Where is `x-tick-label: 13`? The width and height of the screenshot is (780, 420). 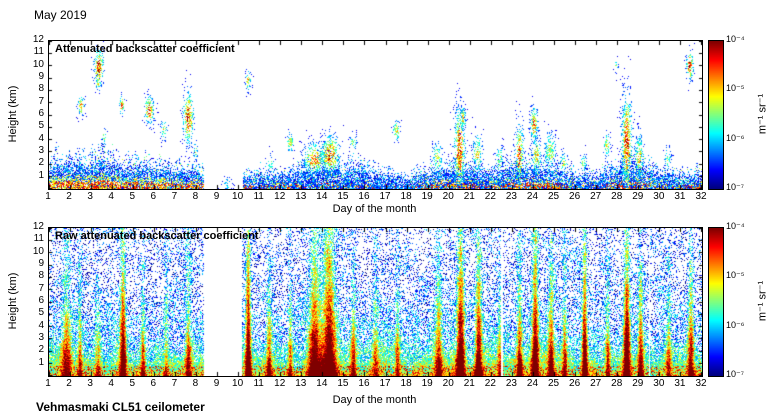 x-tick-label: 13 is located at coordinates (301, 383).